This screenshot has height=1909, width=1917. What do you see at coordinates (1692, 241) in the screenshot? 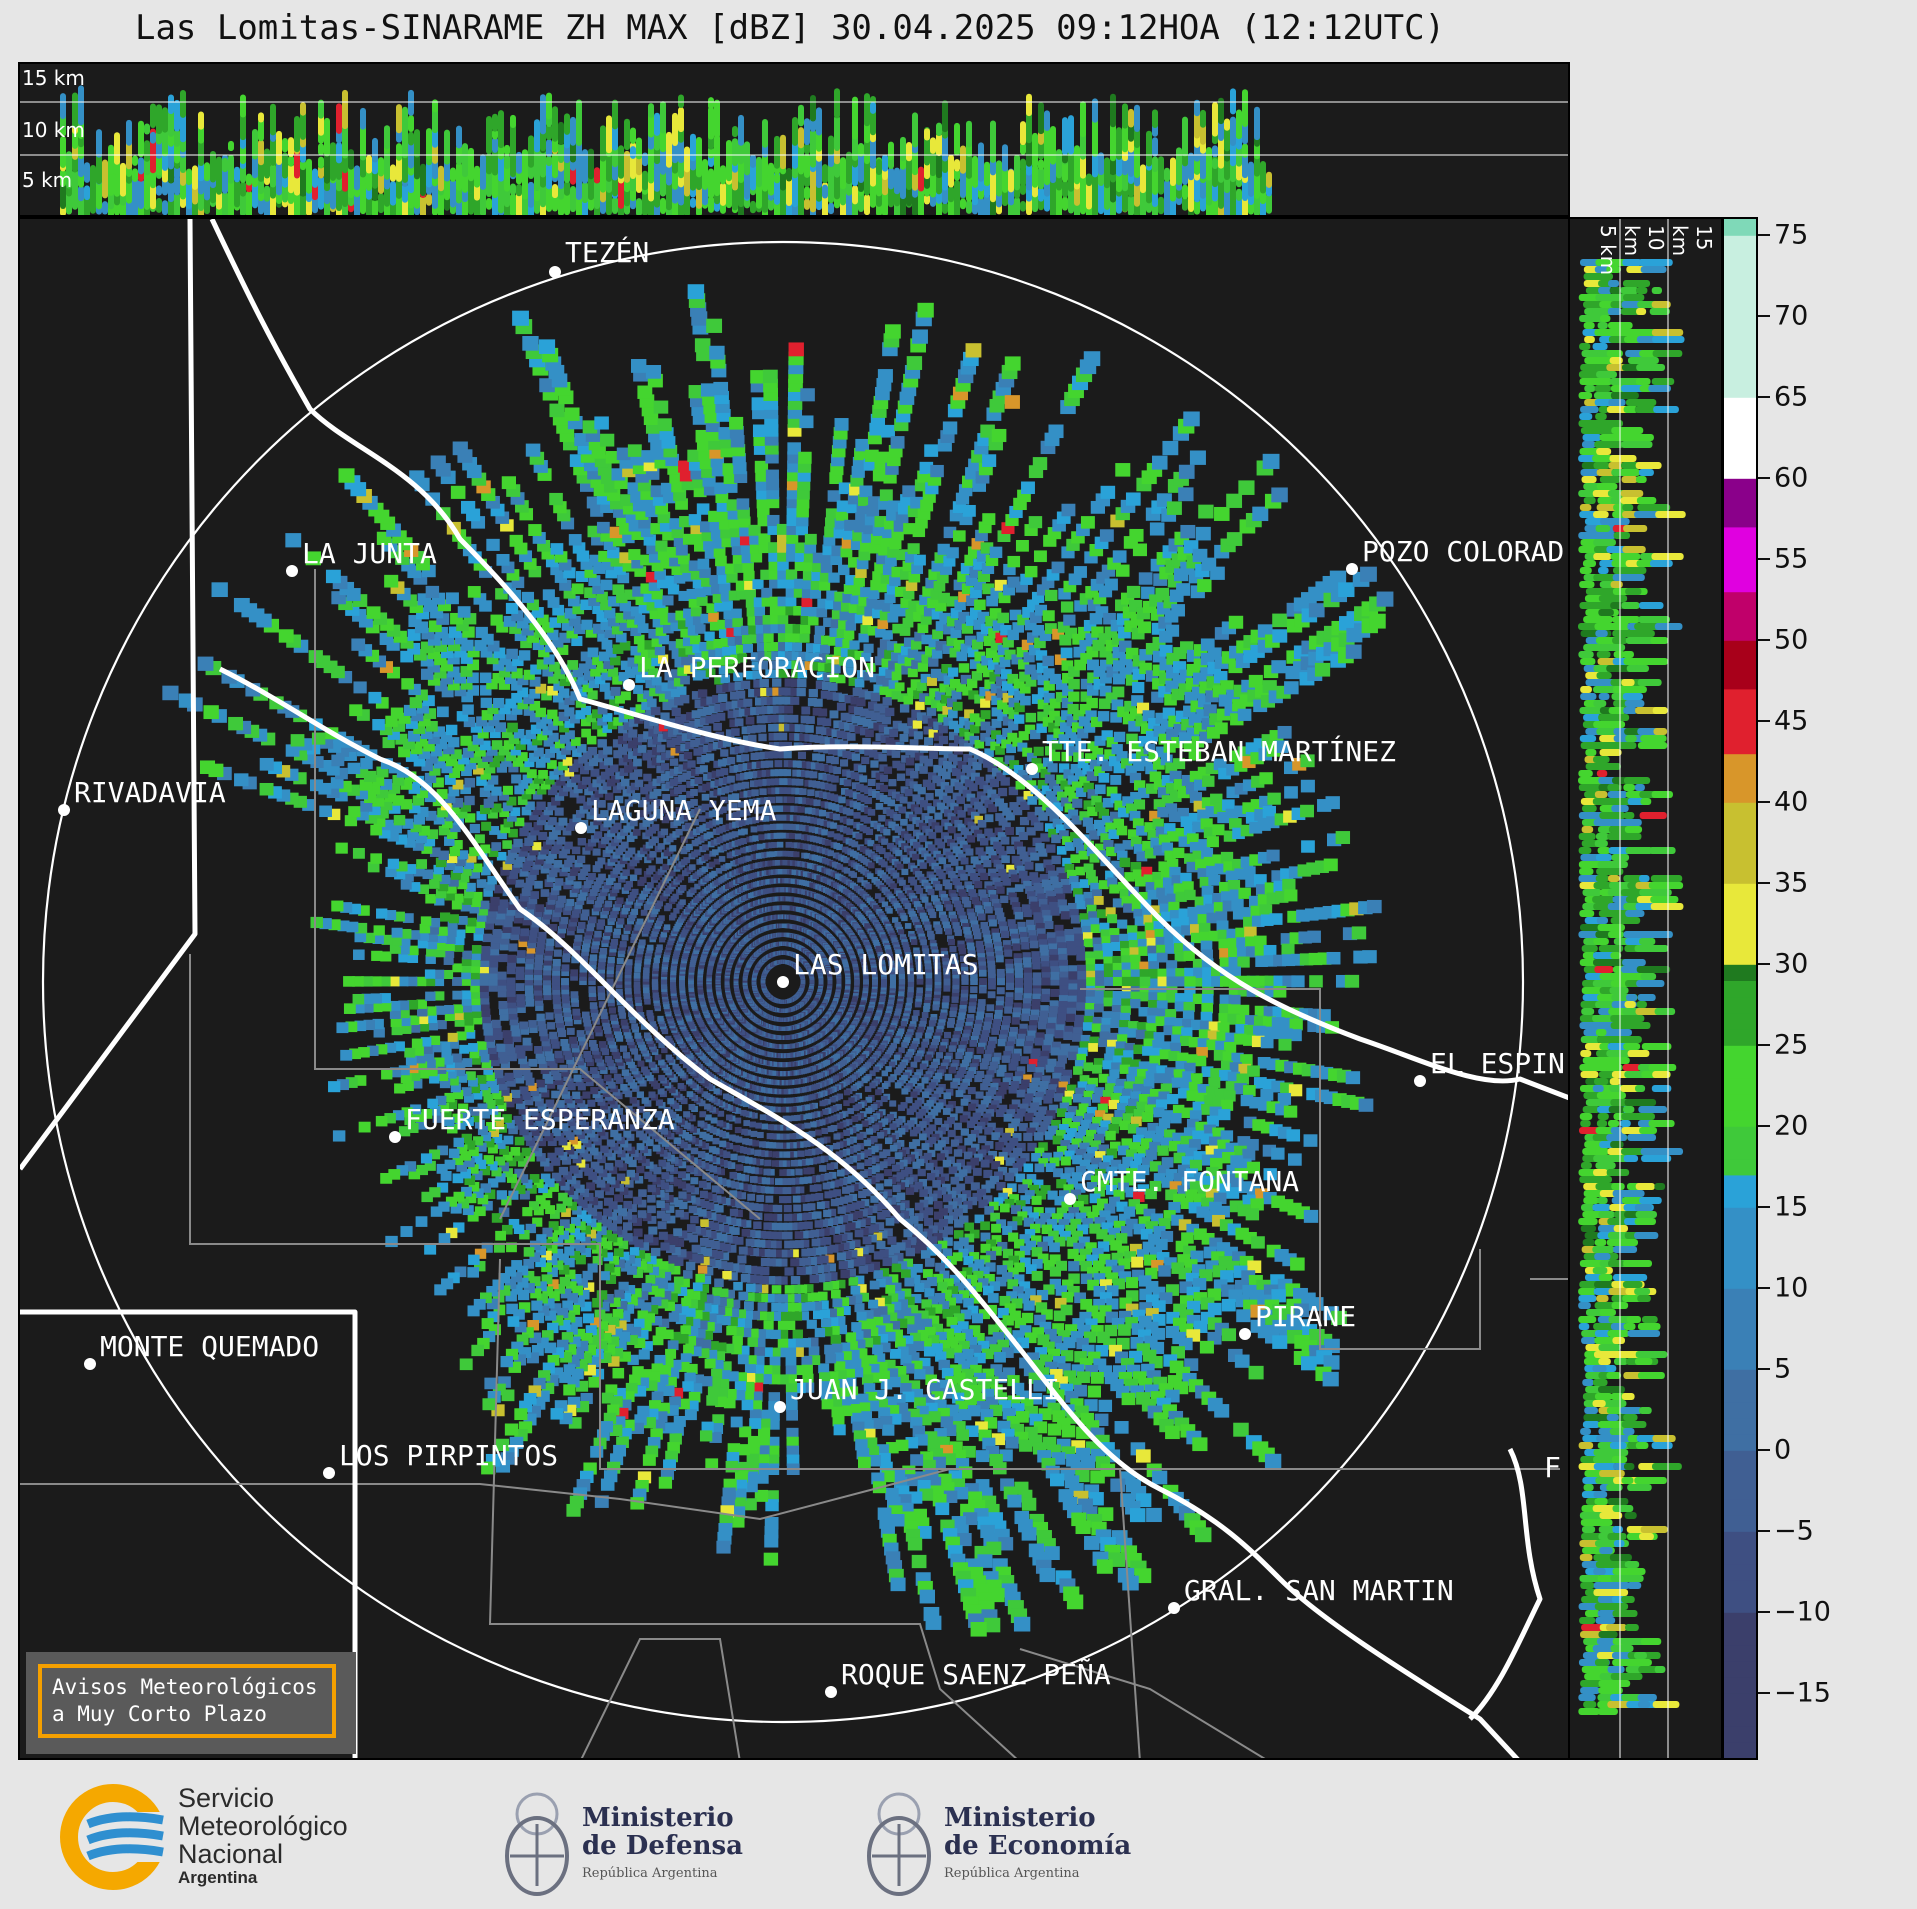
I see `km-label-r15: 15 km` at bounding box center [1692, 241].